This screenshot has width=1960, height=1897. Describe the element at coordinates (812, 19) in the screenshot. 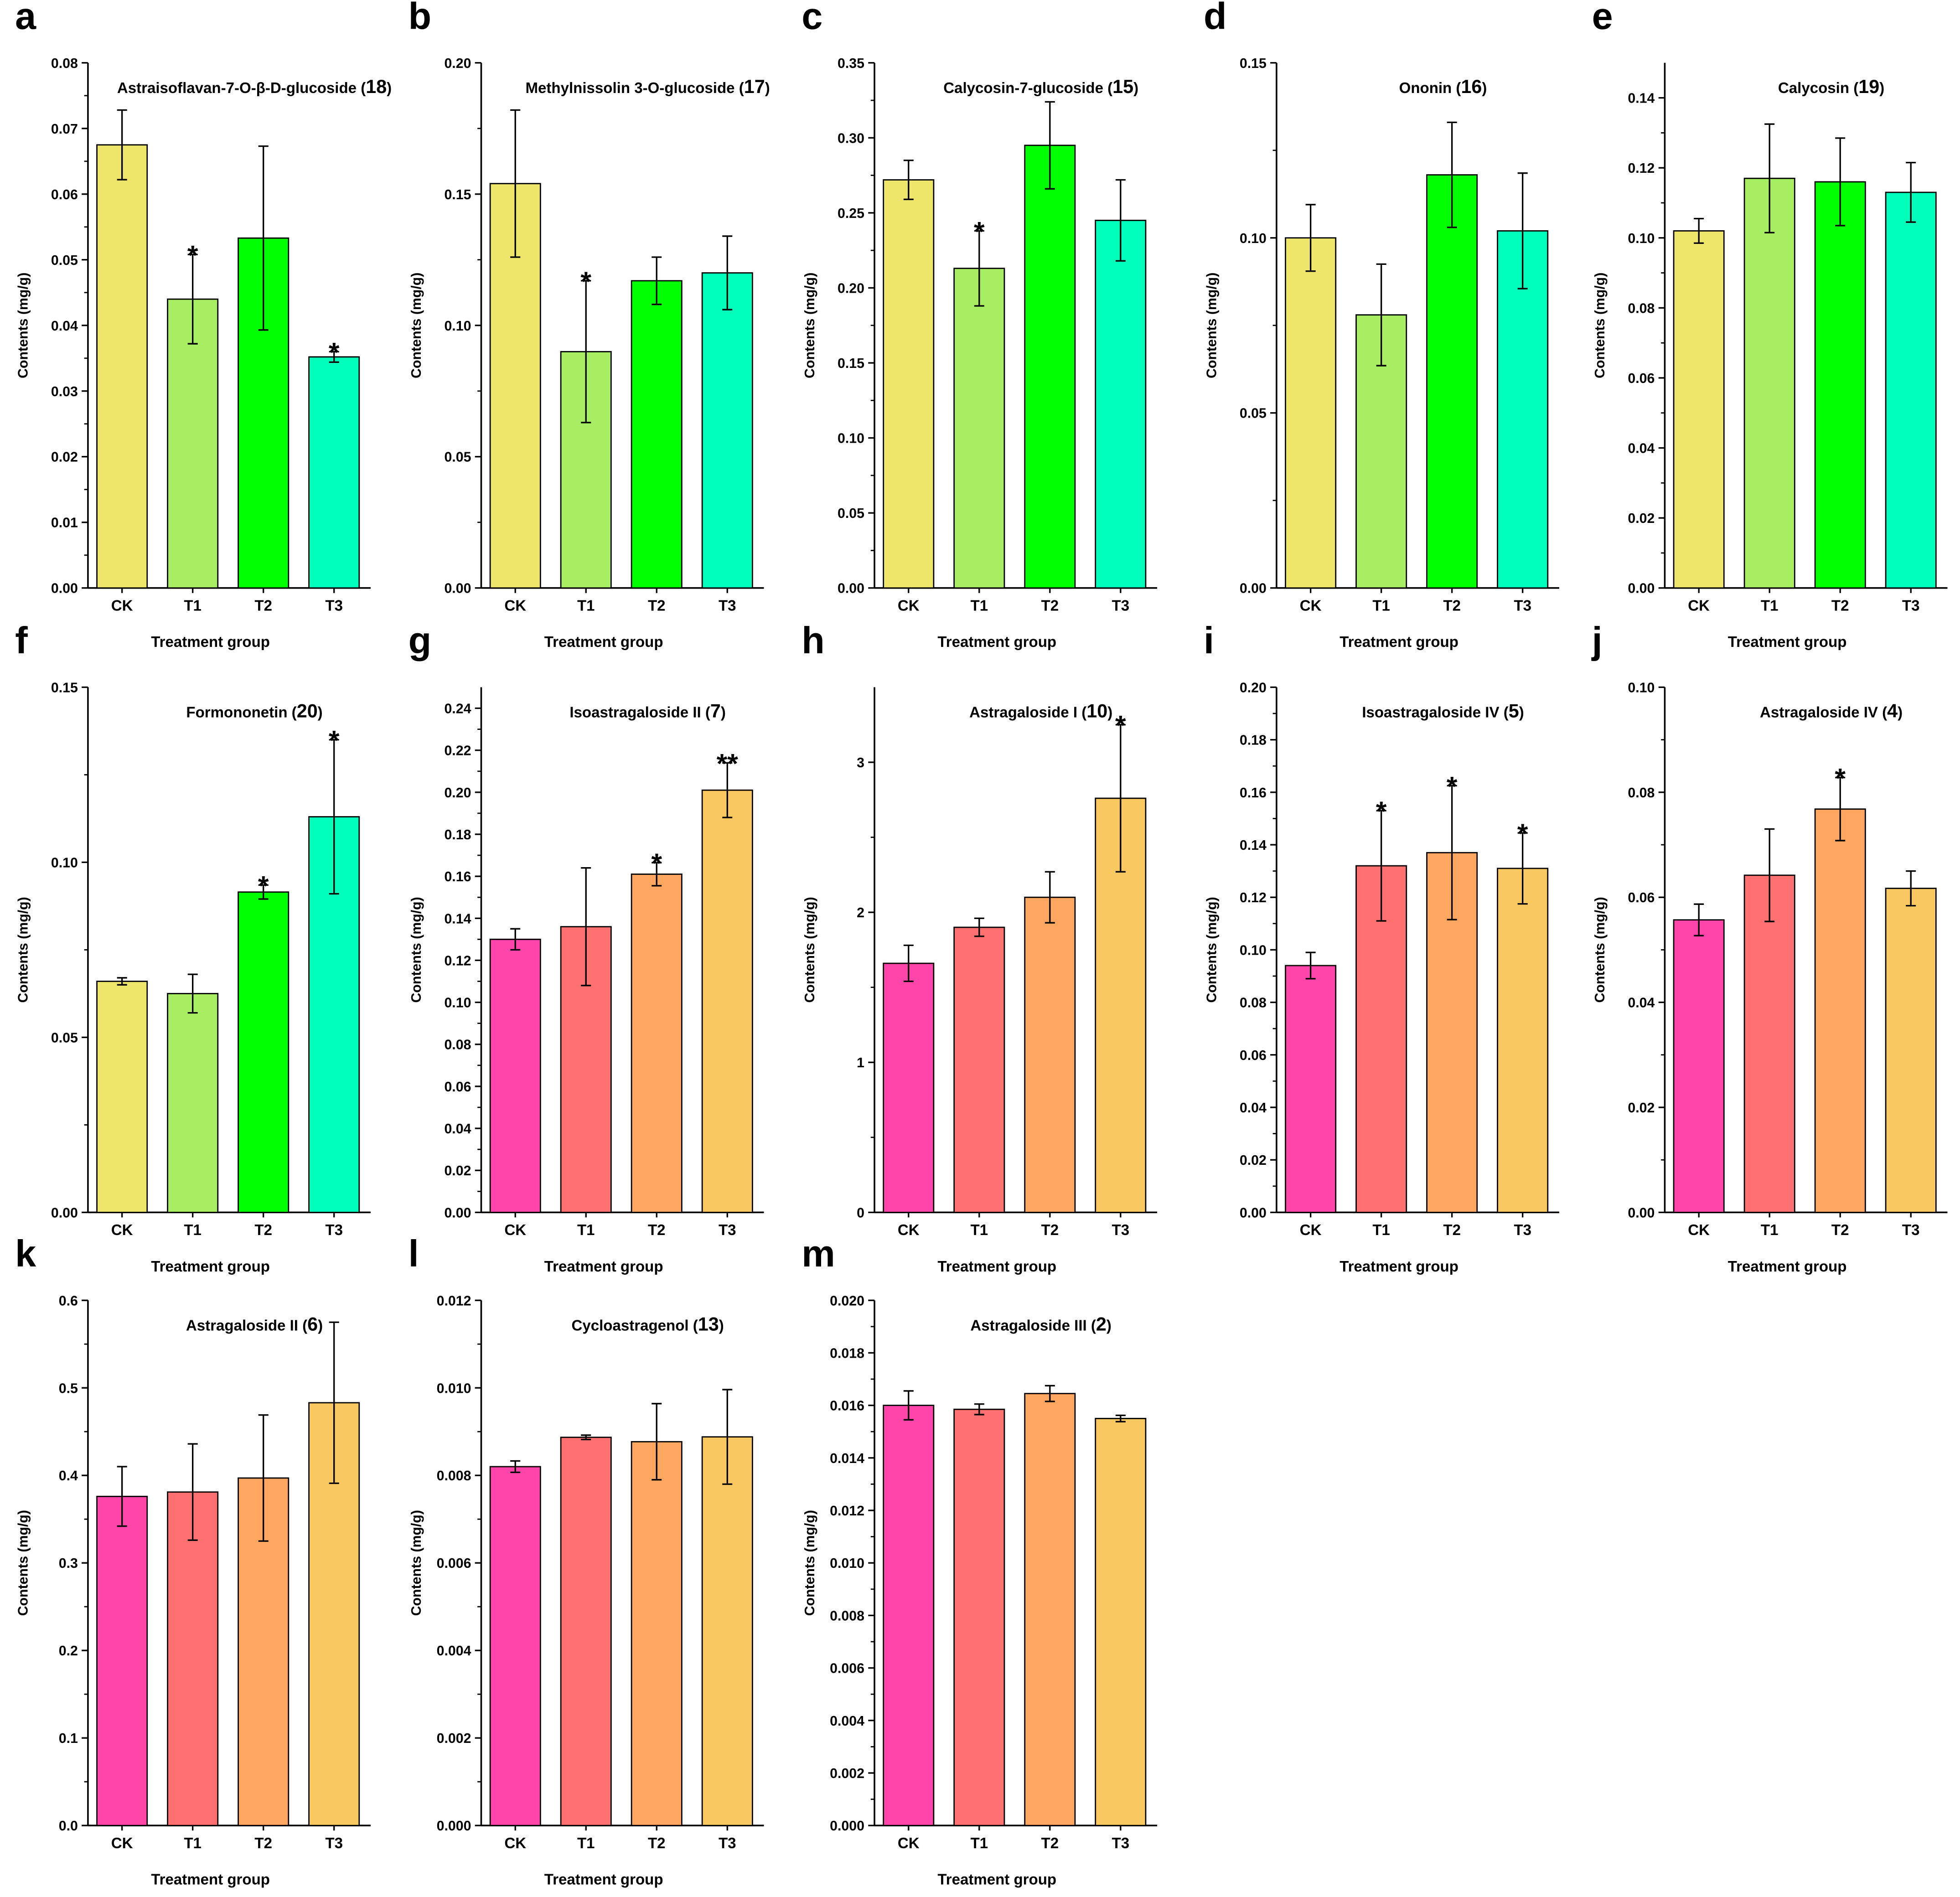

I see `panel-letter: c` at that location.